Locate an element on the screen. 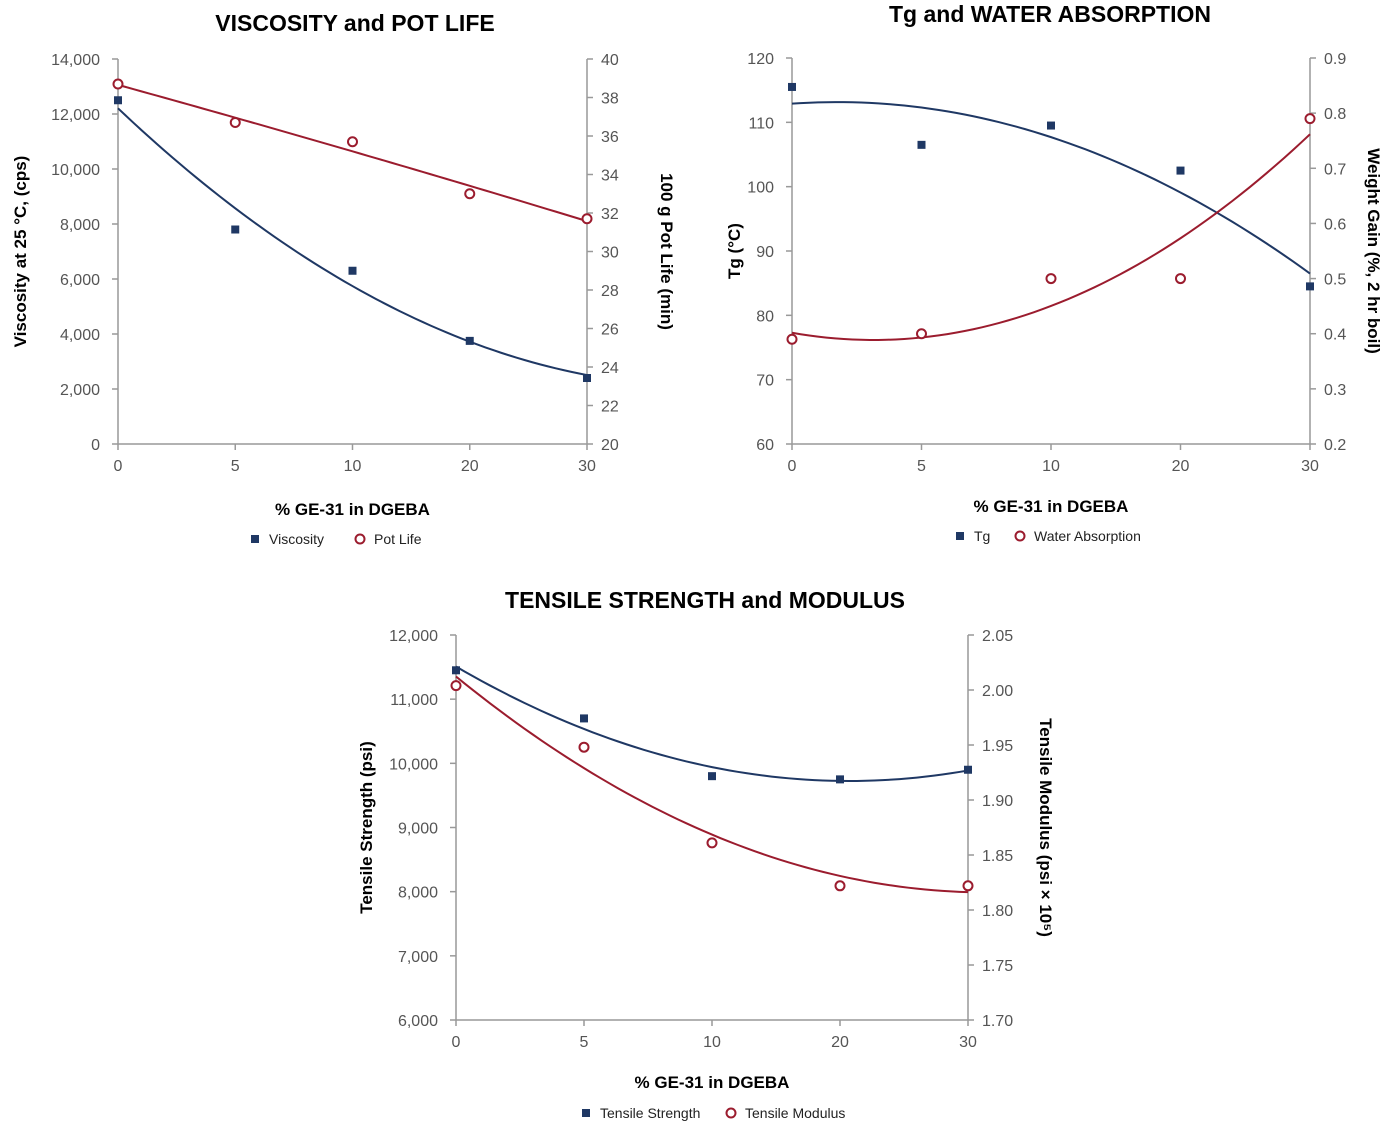  y2-tick-label: 0.3 is located at coordinates (1335, 390).